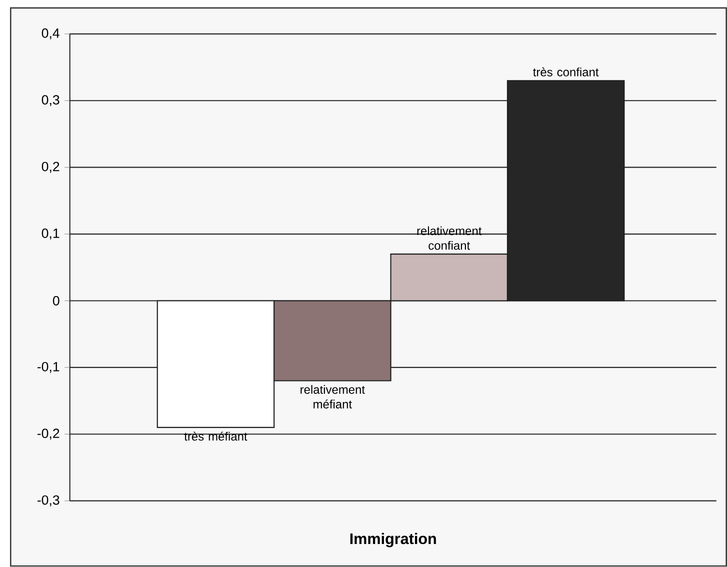 The image size is (727, 567). What do you see at coordinates (56, 301) in the screenshot?
I see `y-tick-label: 0` at bounding box center [56, 301].